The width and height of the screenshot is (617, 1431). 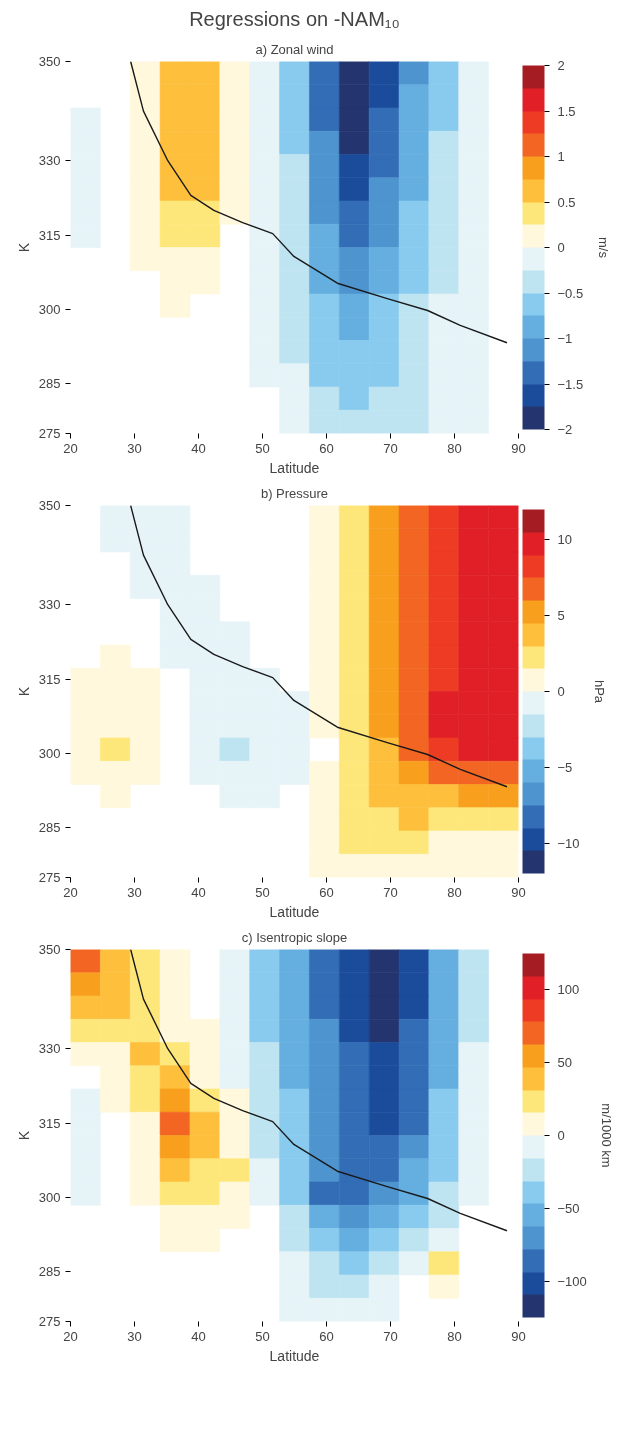 What do you see at coordinates (570, 384) in the screenshot?
I see `color-bar-label: −1.5` at bounding box center [570, 384].